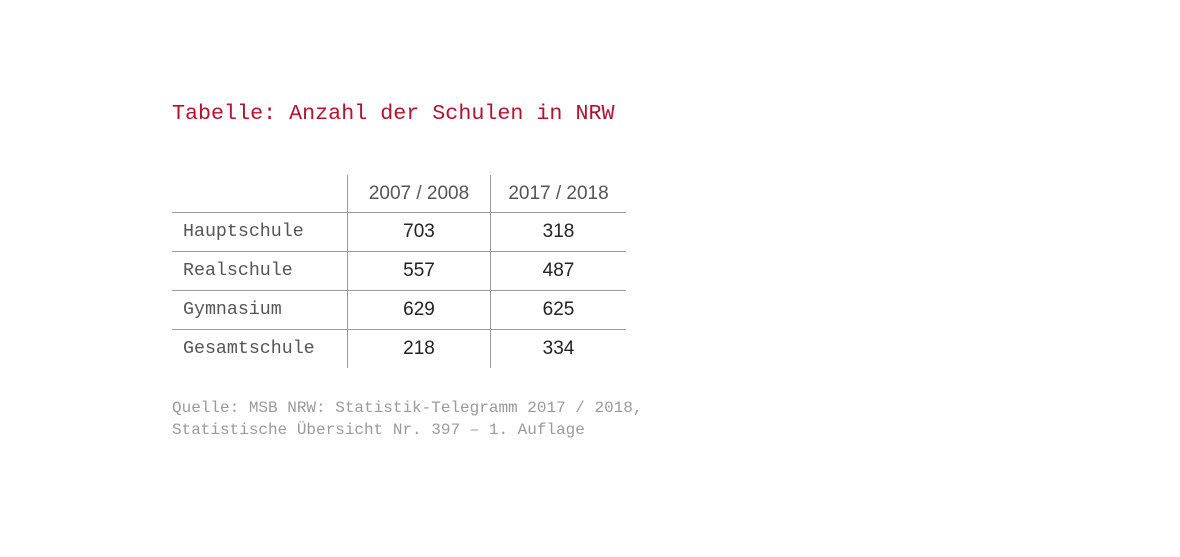 Image resolution: width=1180 pixels, height=557 pixels. I want to click on cell-value: 318, so click(558, 232).